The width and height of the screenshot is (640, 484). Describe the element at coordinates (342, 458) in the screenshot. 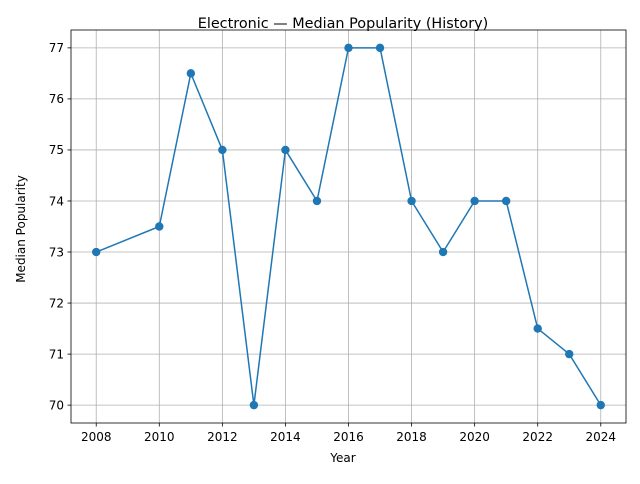

I see `x-axis-label: Year` at that location.